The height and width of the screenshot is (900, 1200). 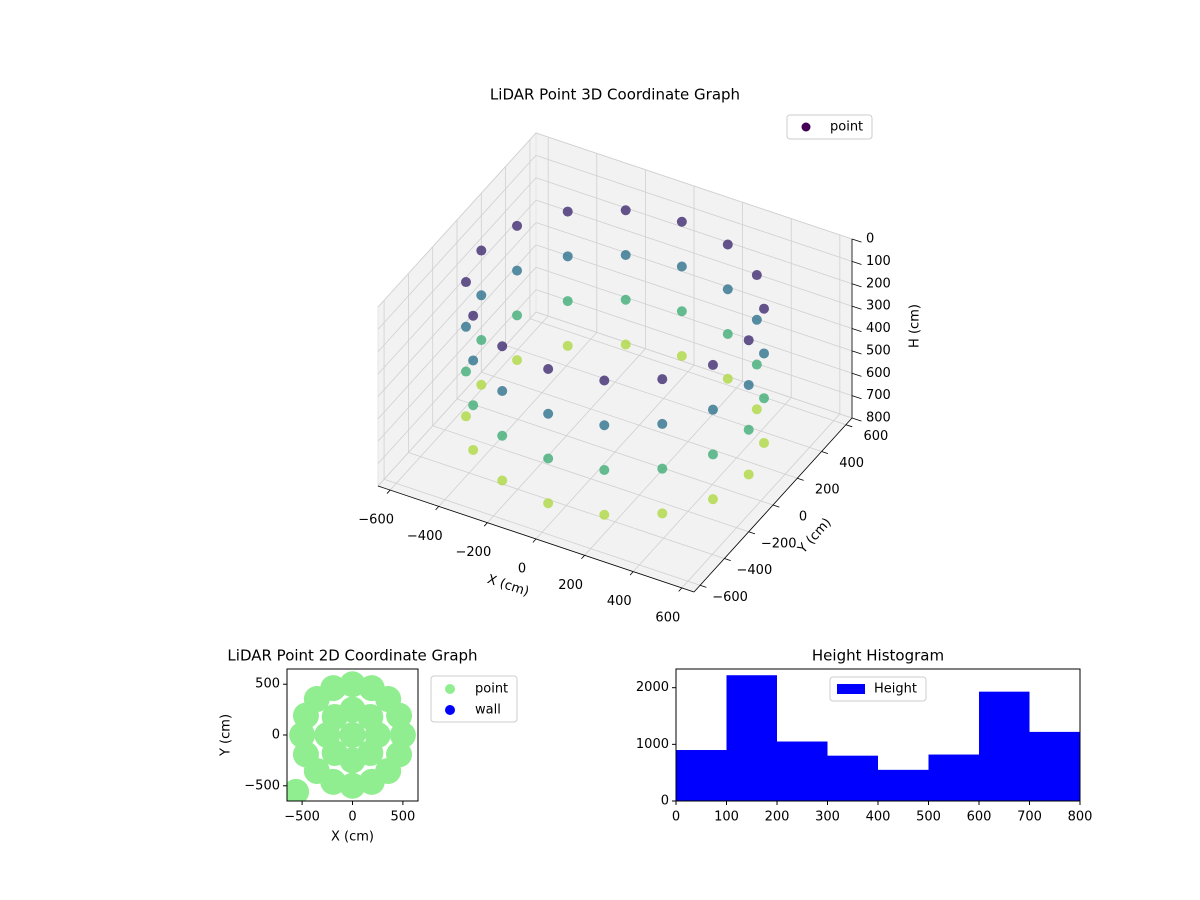 What do you see at coordinates (474, 699) in the screenshot?
I see `legend-box` at bounding box center [474, 699].